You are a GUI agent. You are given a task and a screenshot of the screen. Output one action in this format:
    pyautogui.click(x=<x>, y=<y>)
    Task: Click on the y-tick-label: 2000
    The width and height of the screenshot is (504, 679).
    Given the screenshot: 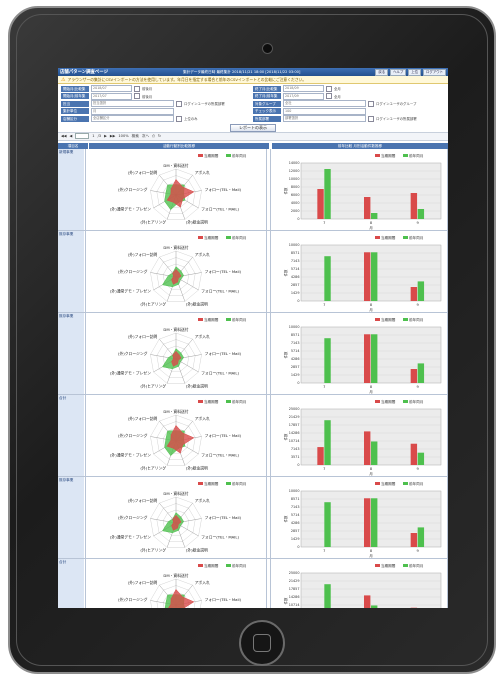 What is the action you would take?
    pyautogui.click(x=295, y=211)
    